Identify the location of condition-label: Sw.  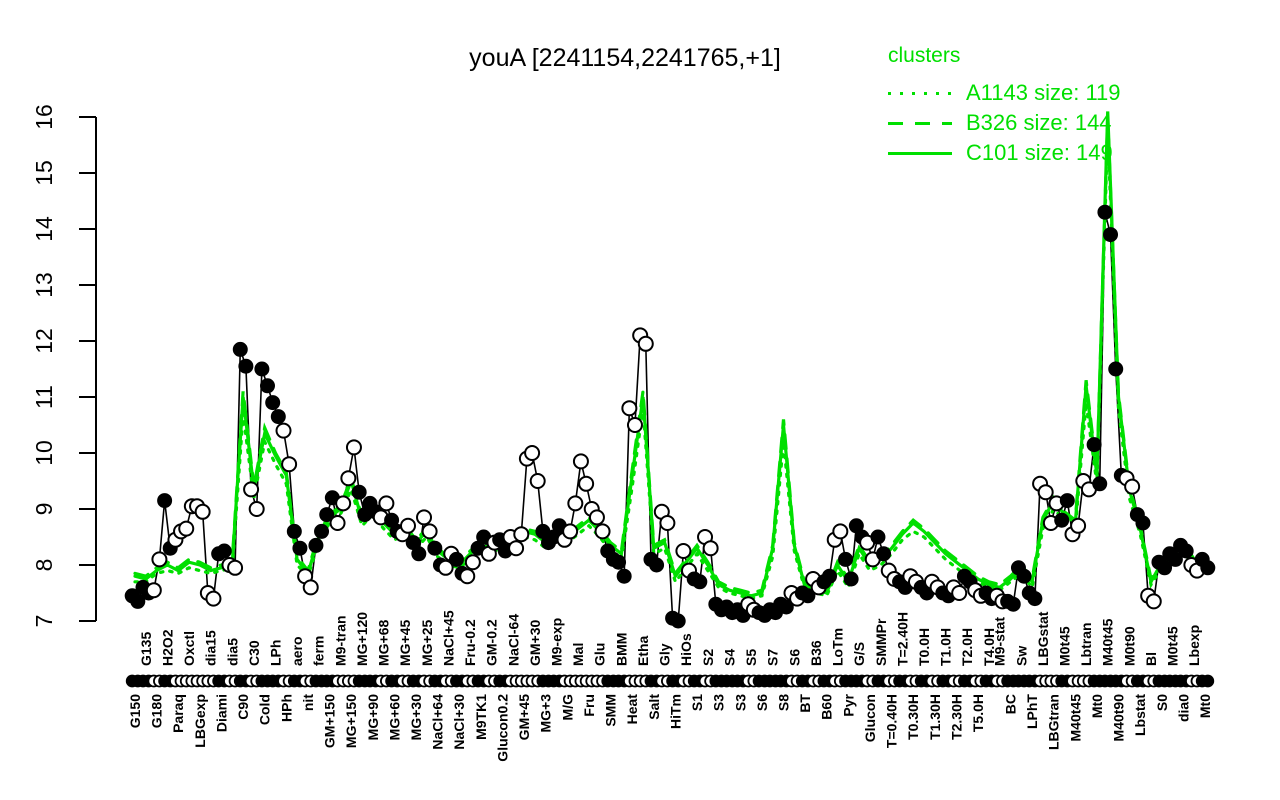
(1021, 656).